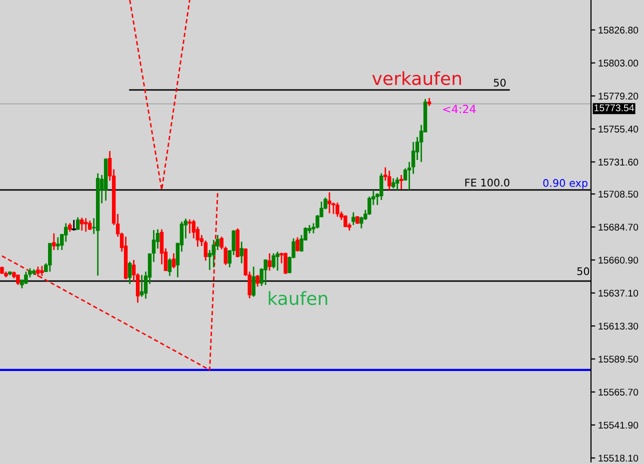  What do you see at coordinates (618, 260) in the screenshot?
I see `y-tick-label: 15660.90` at bounding box center [618, 260].